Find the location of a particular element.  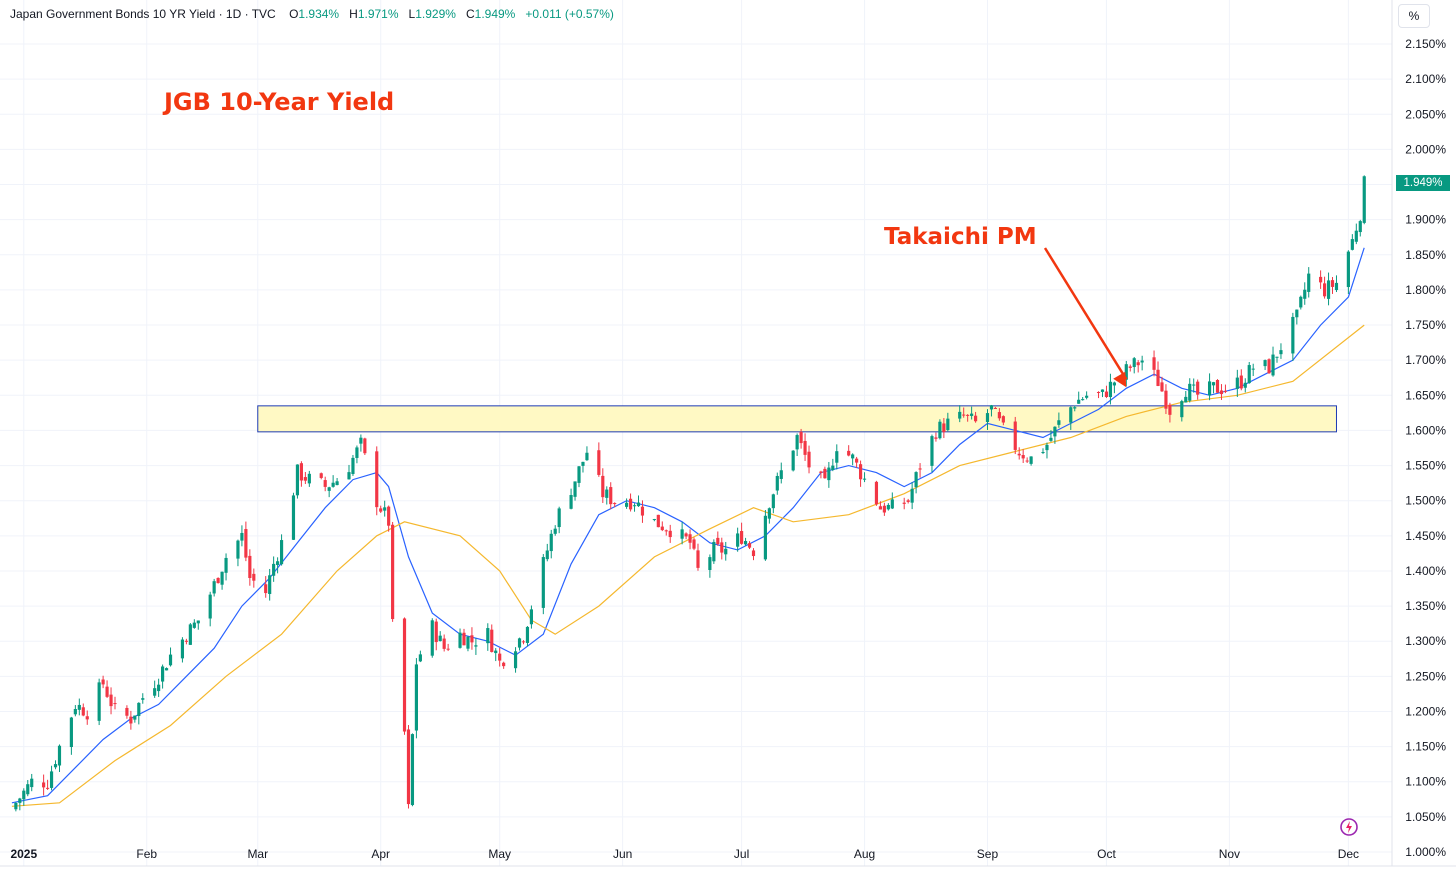

x-tick-label: May is located at coordinates (499, 854).